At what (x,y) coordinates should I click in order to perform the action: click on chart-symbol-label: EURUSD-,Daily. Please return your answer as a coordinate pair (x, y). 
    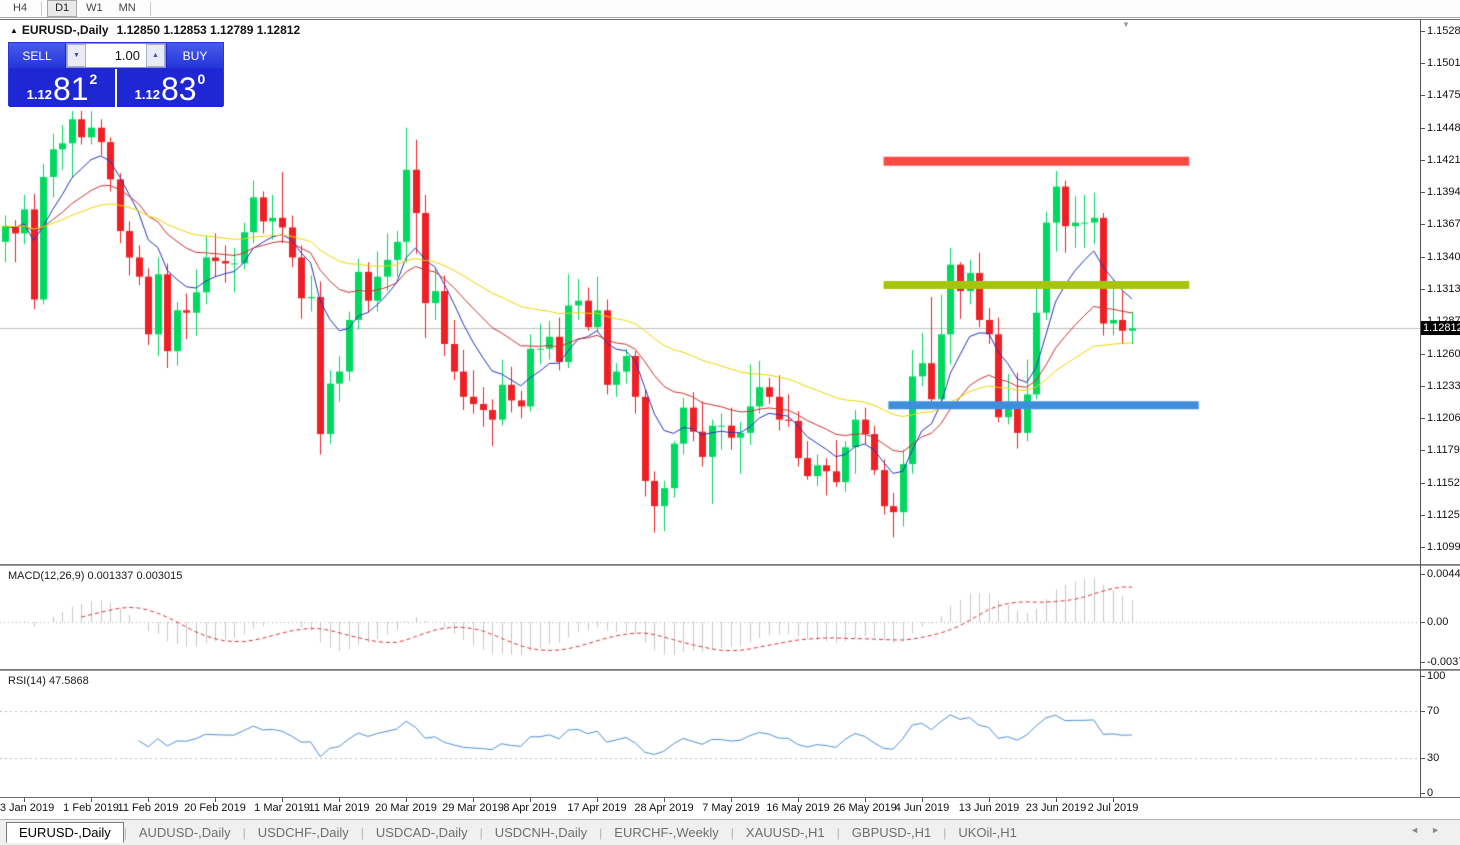
    Looking at the image, I should click on (65, 30).